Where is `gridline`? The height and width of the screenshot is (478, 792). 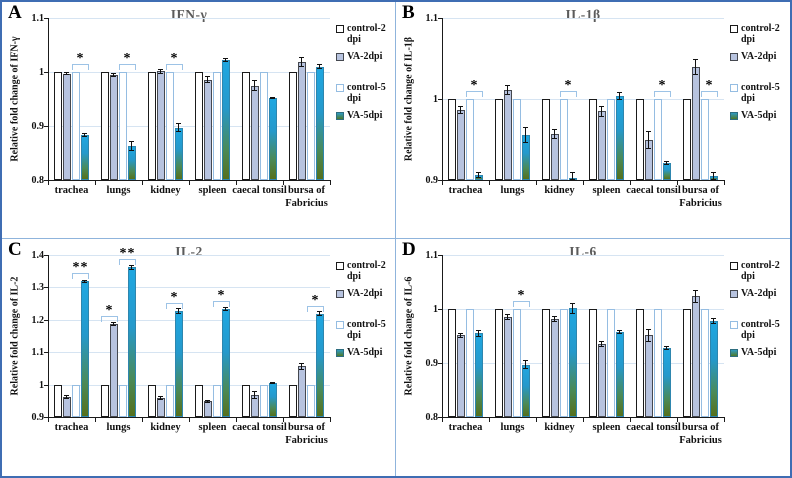
gridline is located at coordinates (189, 72).